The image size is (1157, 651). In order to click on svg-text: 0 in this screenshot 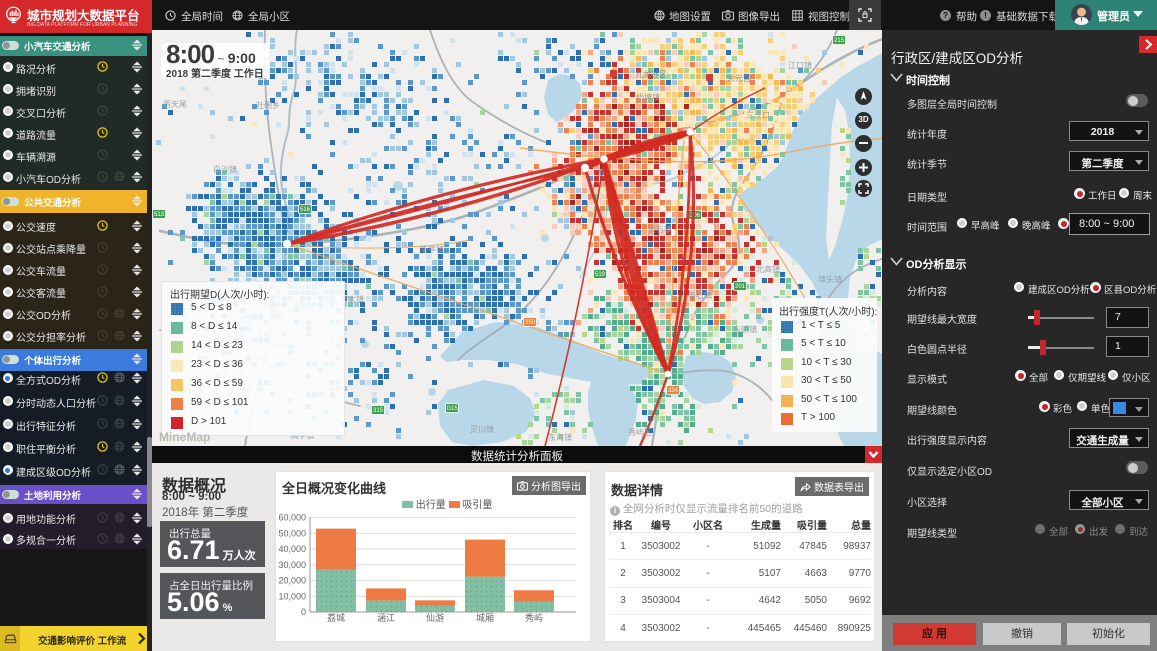, I will do `click(303, 612)`.